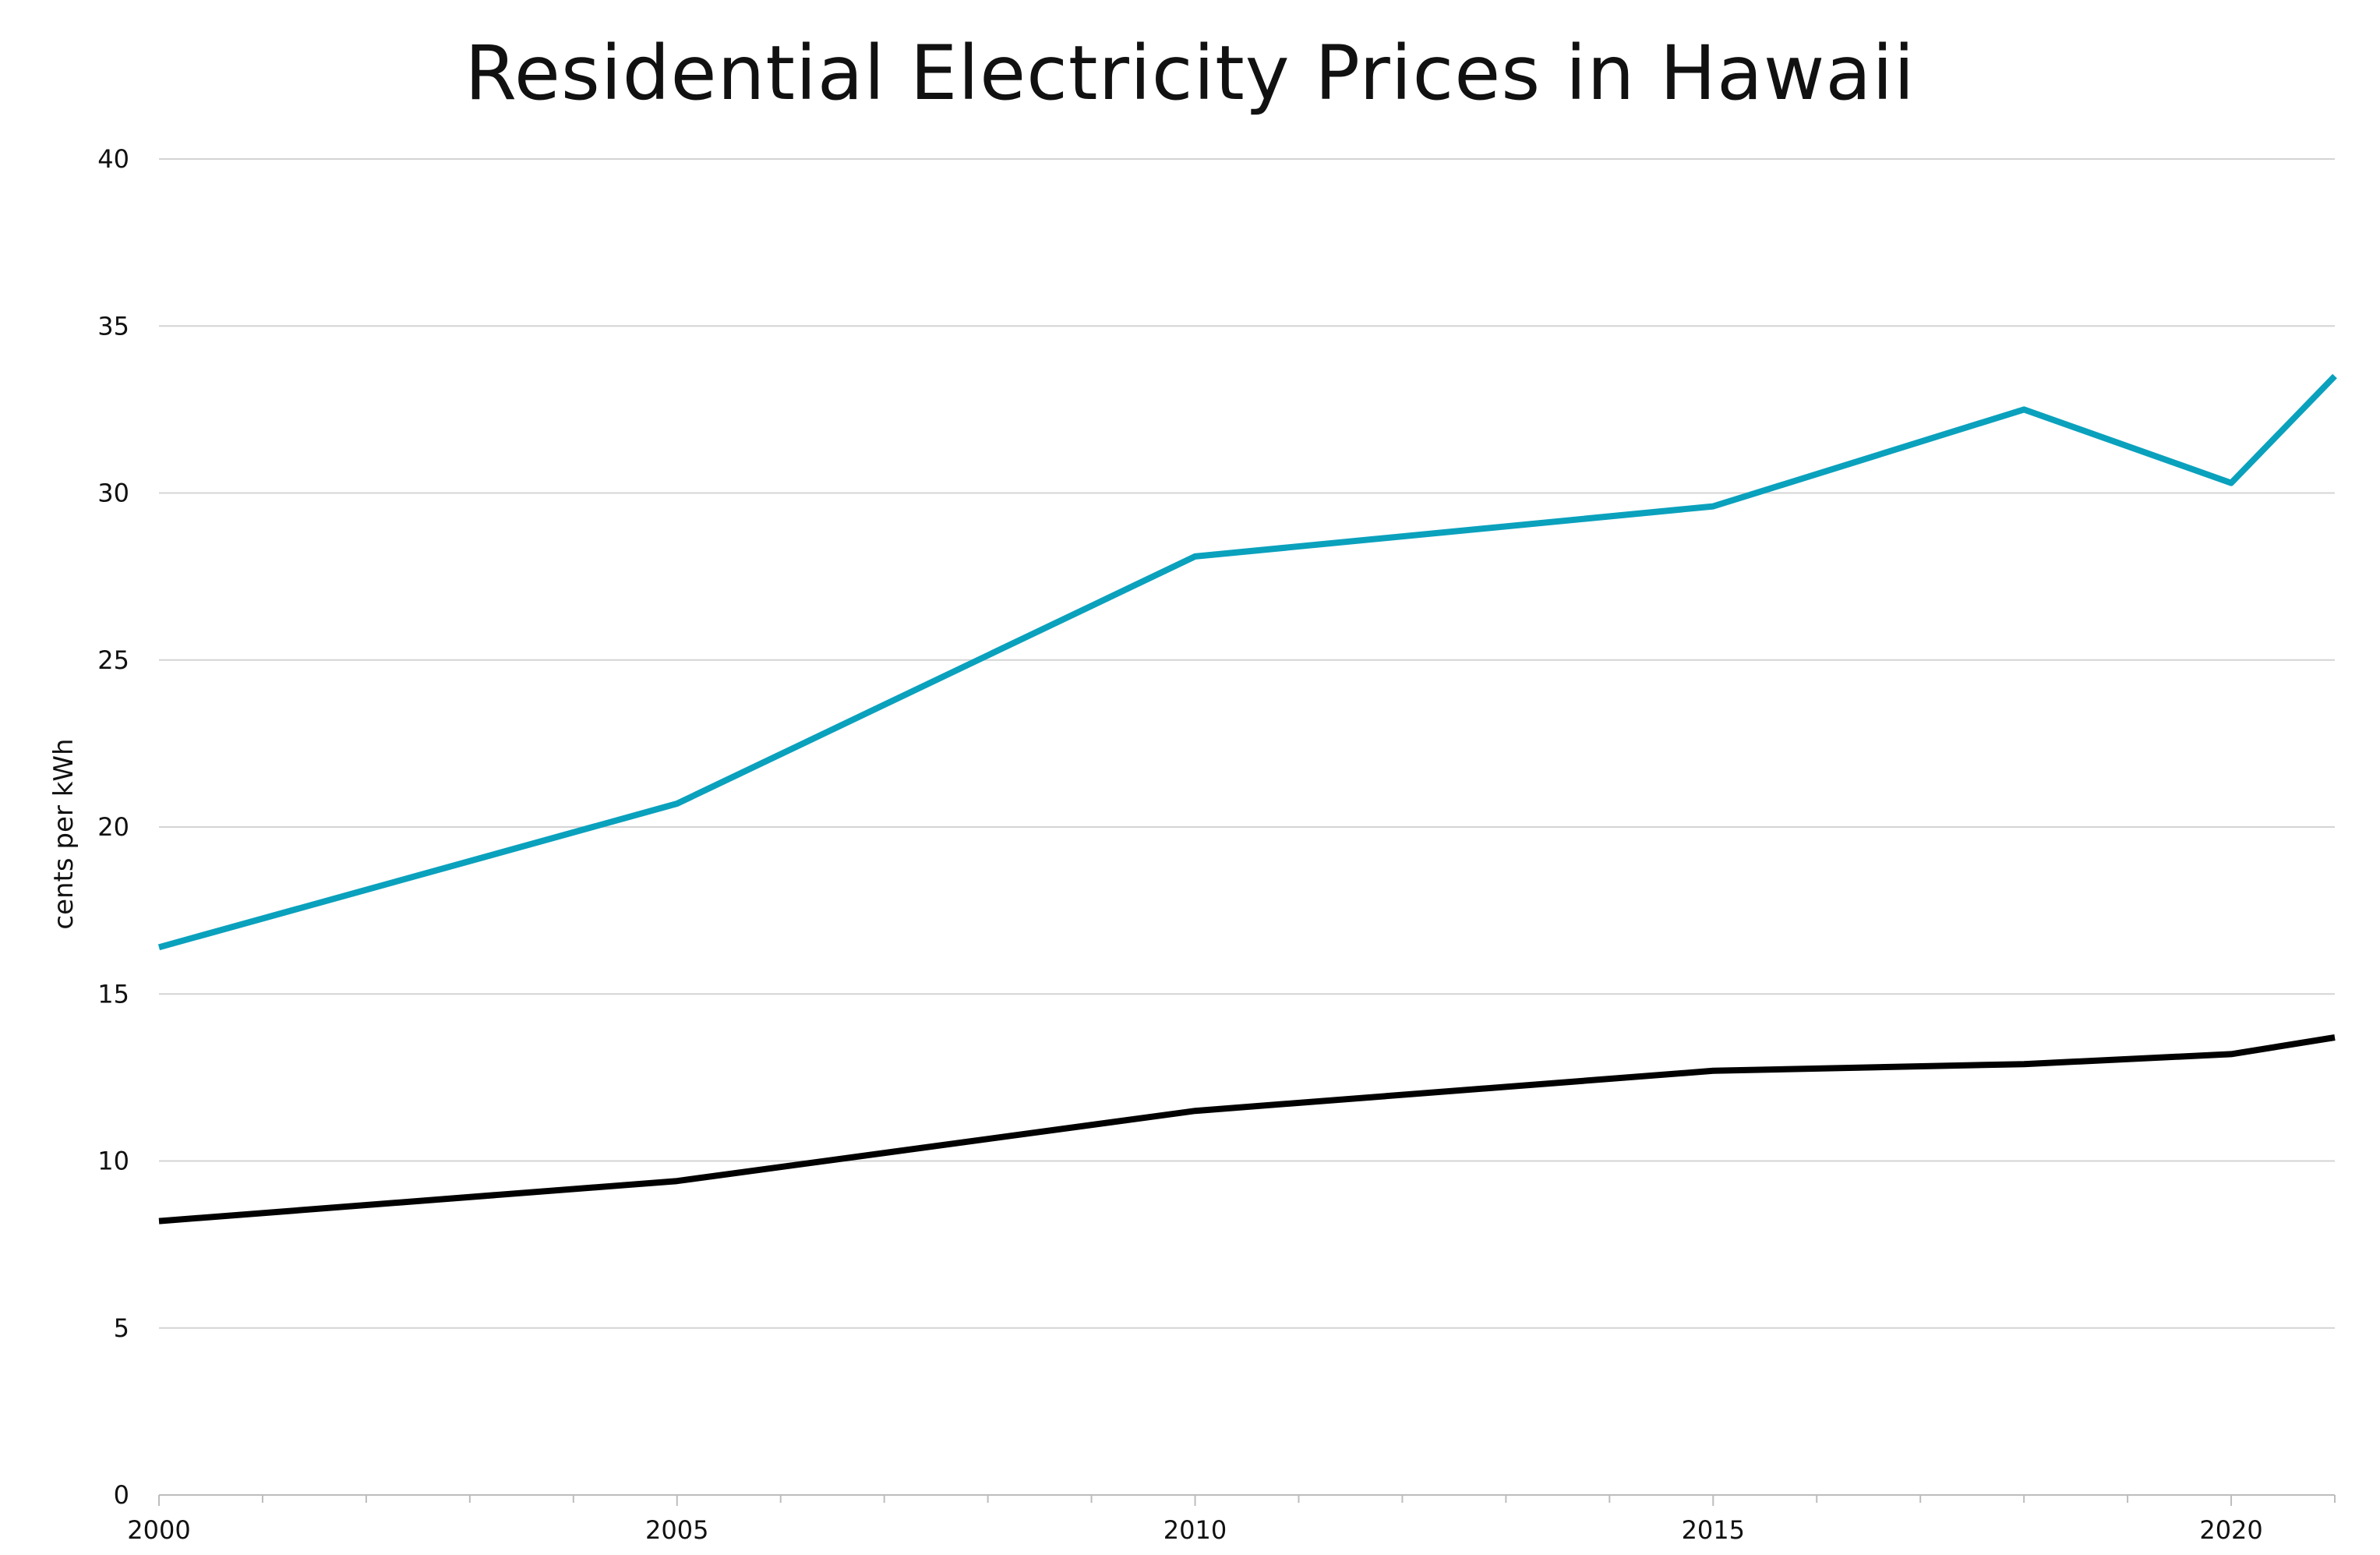 This screenshot has height=1555, width=2380. What do you see at coordinates (122, 1328) in the screenshot?
I see `y-tick-label: 5` at bounding box center [122, 1328].